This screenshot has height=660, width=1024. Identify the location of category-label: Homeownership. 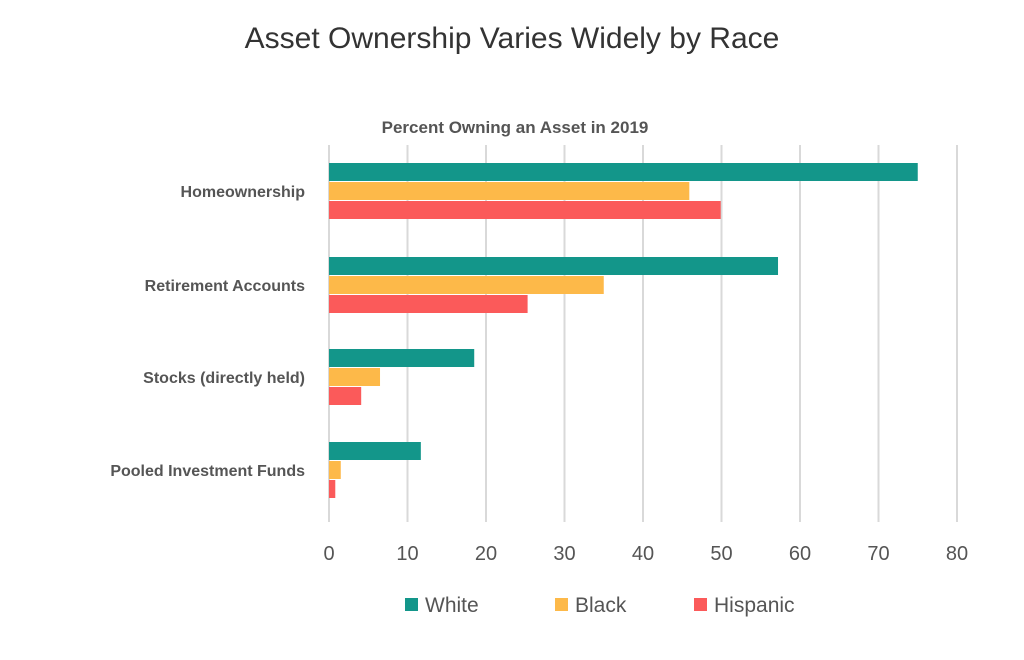
(243, 192).